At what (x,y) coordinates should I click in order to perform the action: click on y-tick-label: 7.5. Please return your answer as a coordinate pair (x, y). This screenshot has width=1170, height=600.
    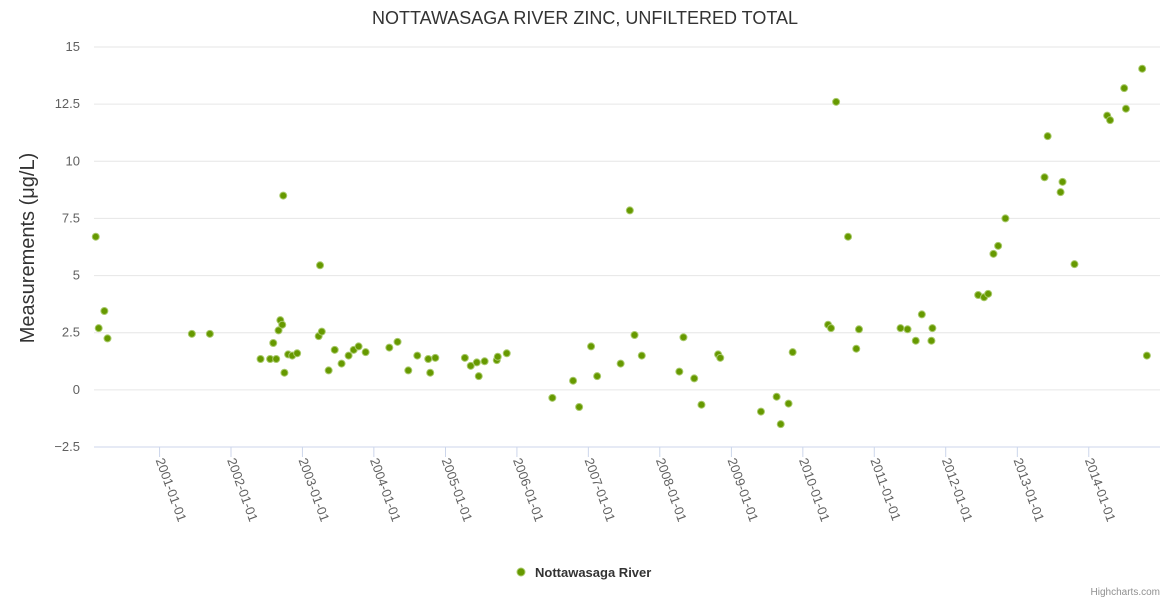
    Looking at the image, I should click on (71, 217).